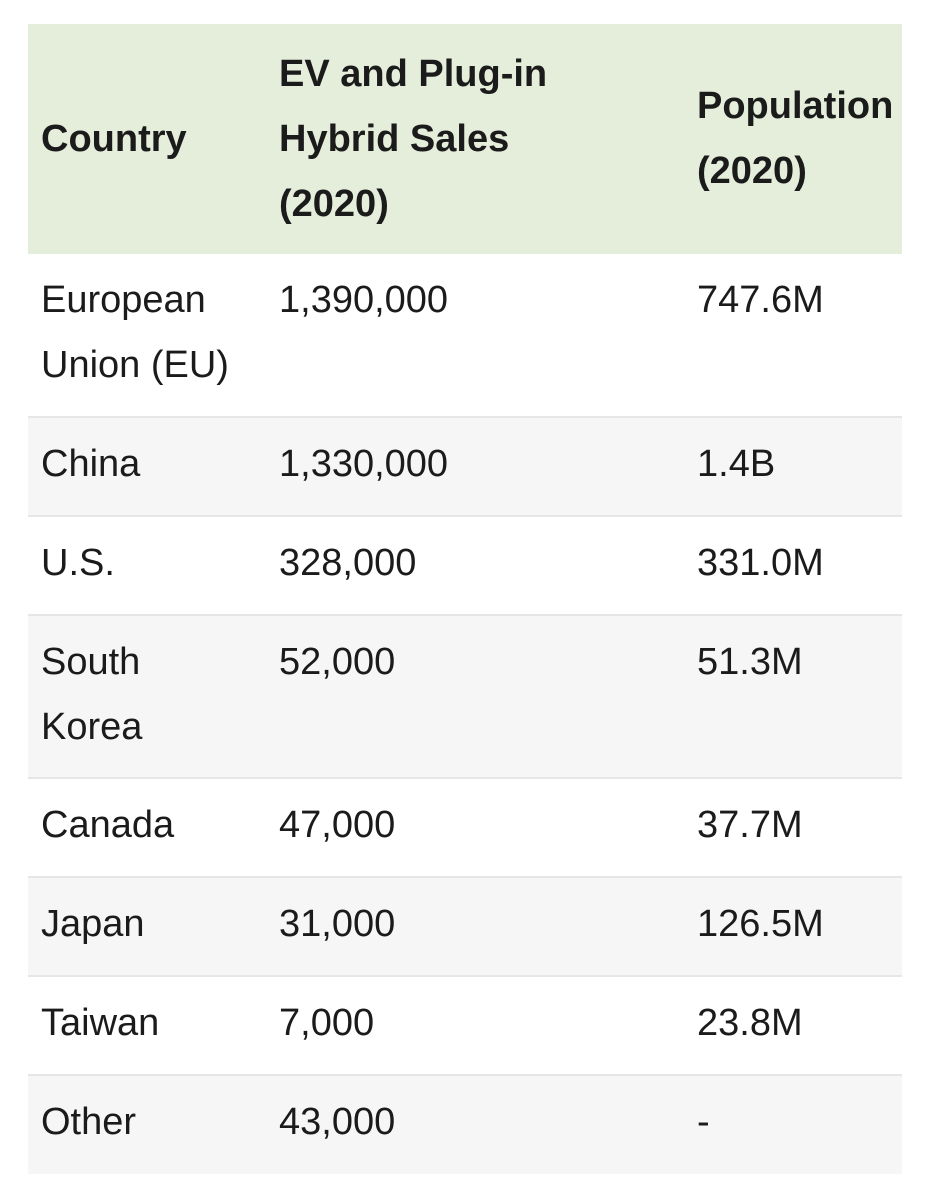 The height and width of the screenshot is (1188, 933). Describe the element at coordinates (91, 662) in the screenshot. I see `country-line1: South` at that location.